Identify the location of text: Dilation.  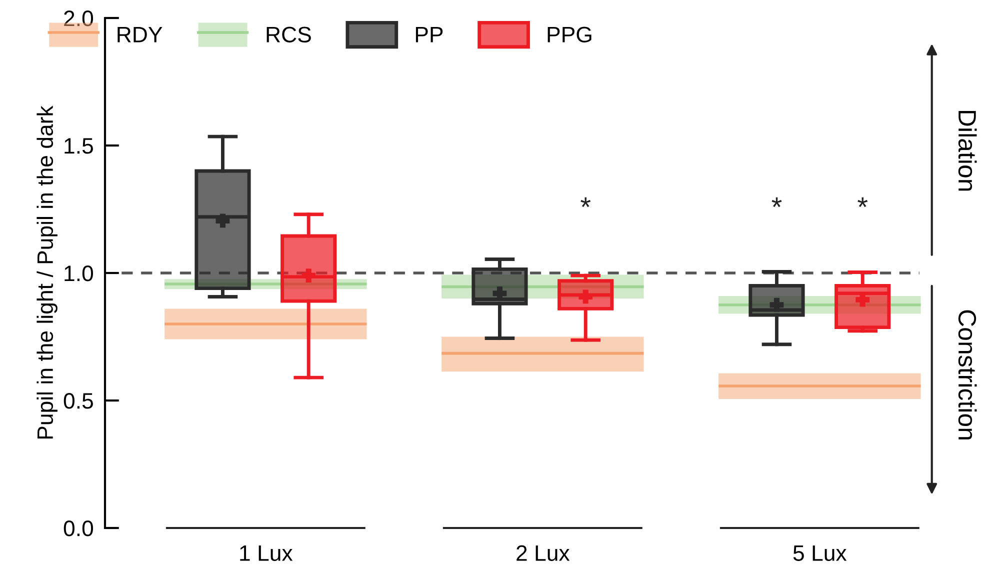
(967, 150).